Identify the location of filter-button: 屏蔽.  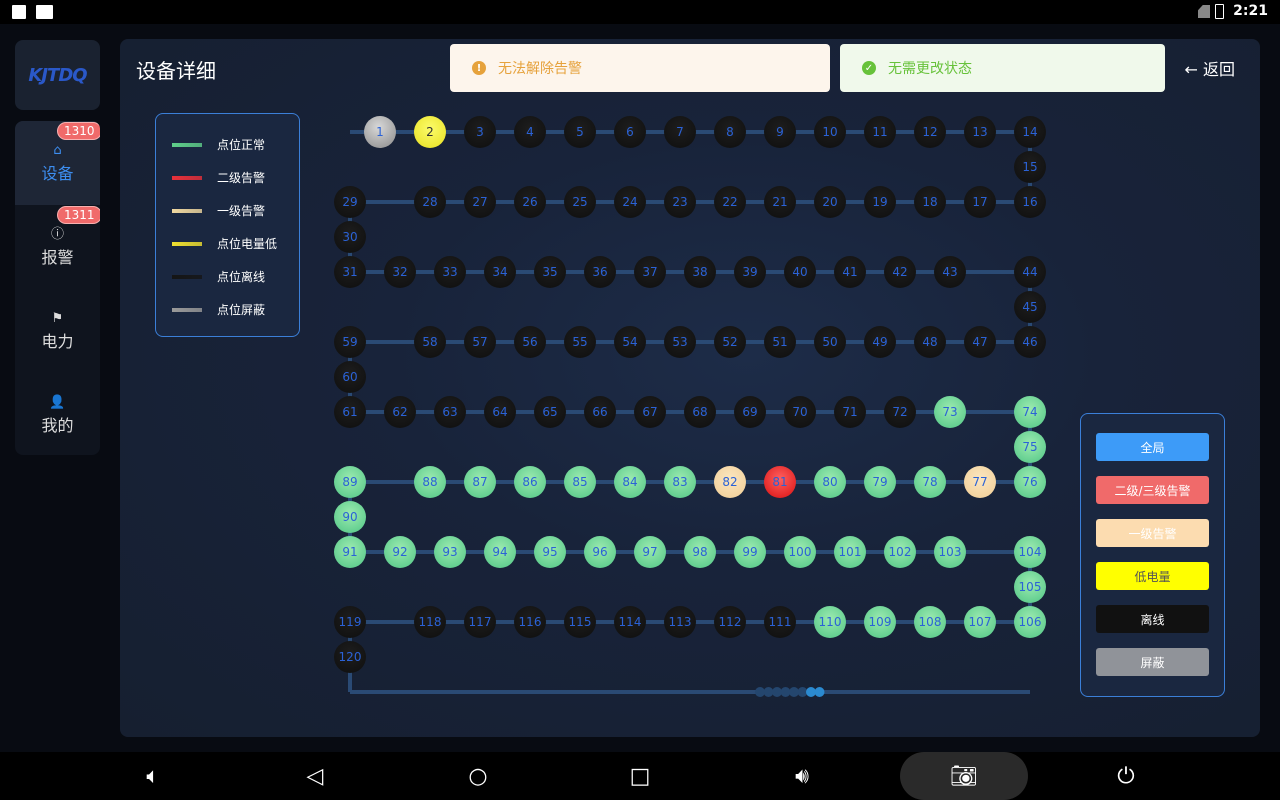
(1152, 662).